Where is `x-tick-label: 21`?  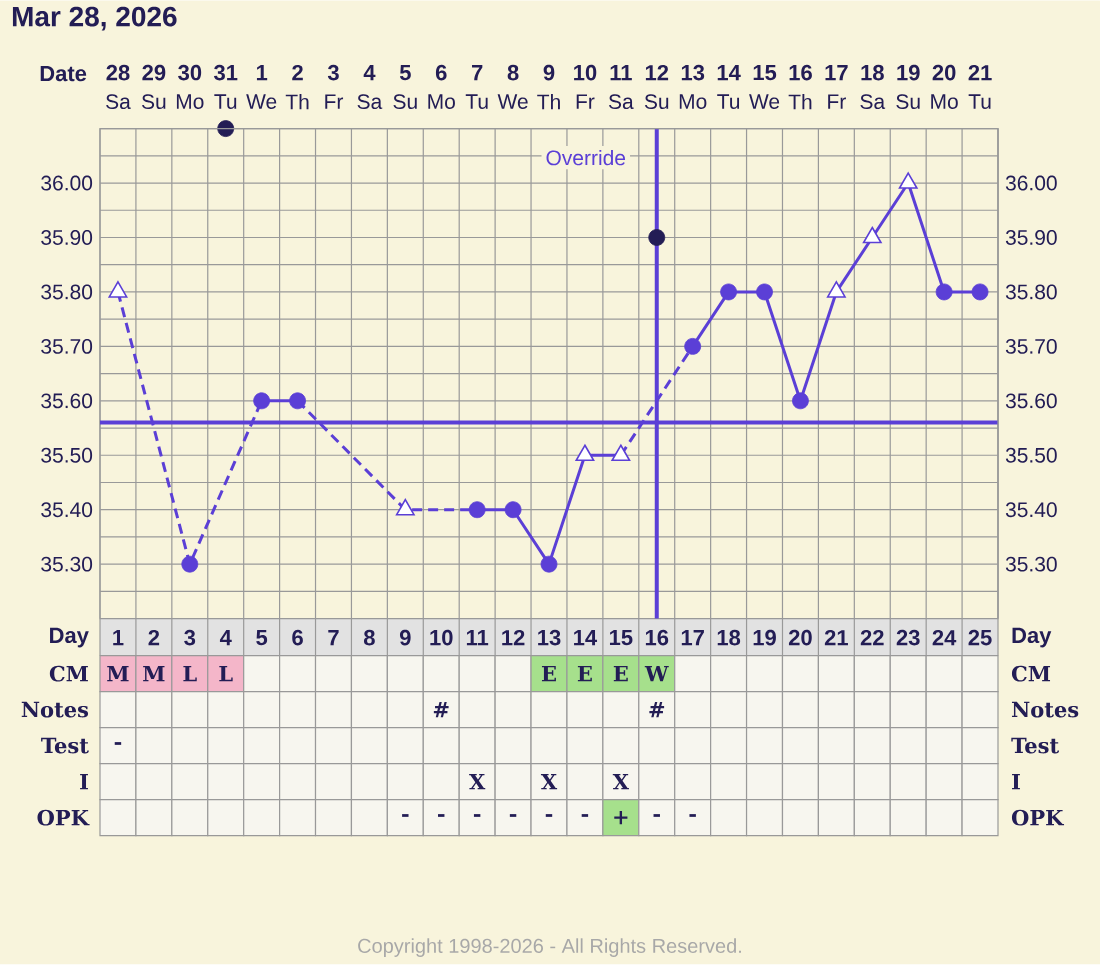
x-tick-label: 21 is located at coordinates (836, 638).